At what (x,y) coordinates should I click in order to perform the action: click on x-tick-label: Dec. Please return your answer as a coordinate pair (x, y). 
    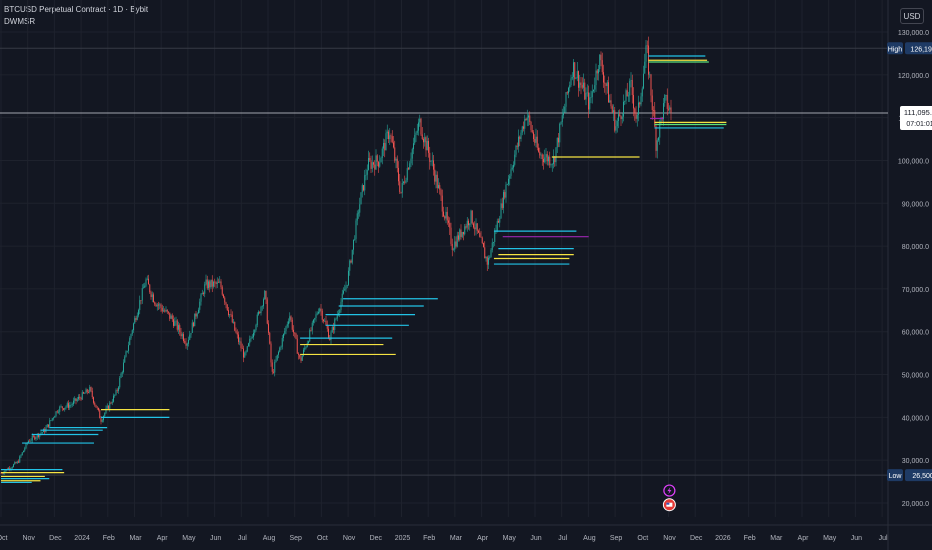
    Looking at the image, I should click on (376, 538).